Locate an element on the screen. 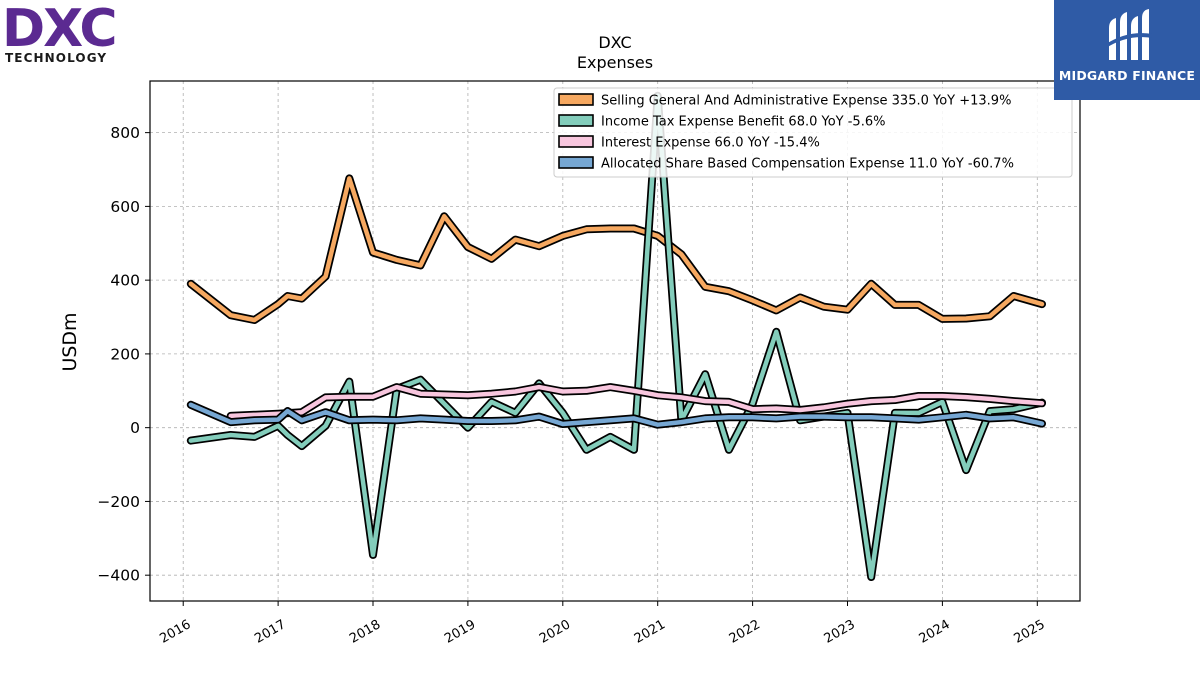 The width and height of the screenshot is (1200, 675). chart-subtitle: Expenses is located at coordinates (615, 62).